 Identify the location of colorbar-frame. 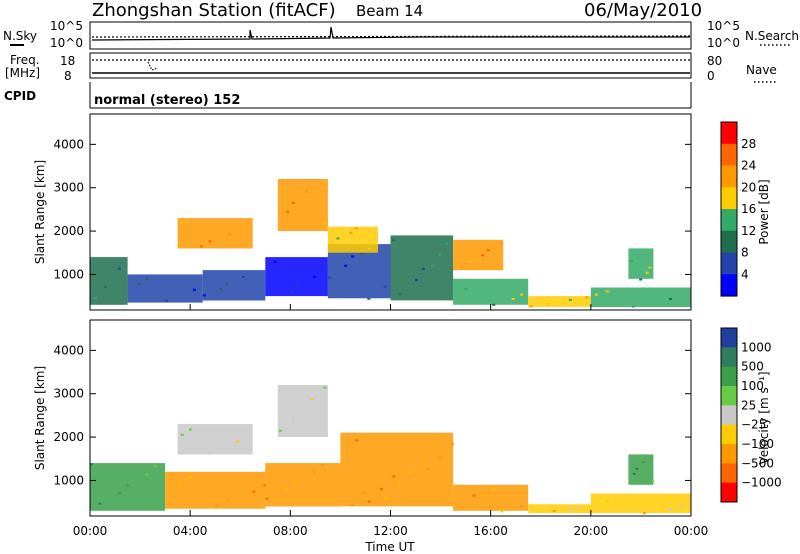
(729, 415).